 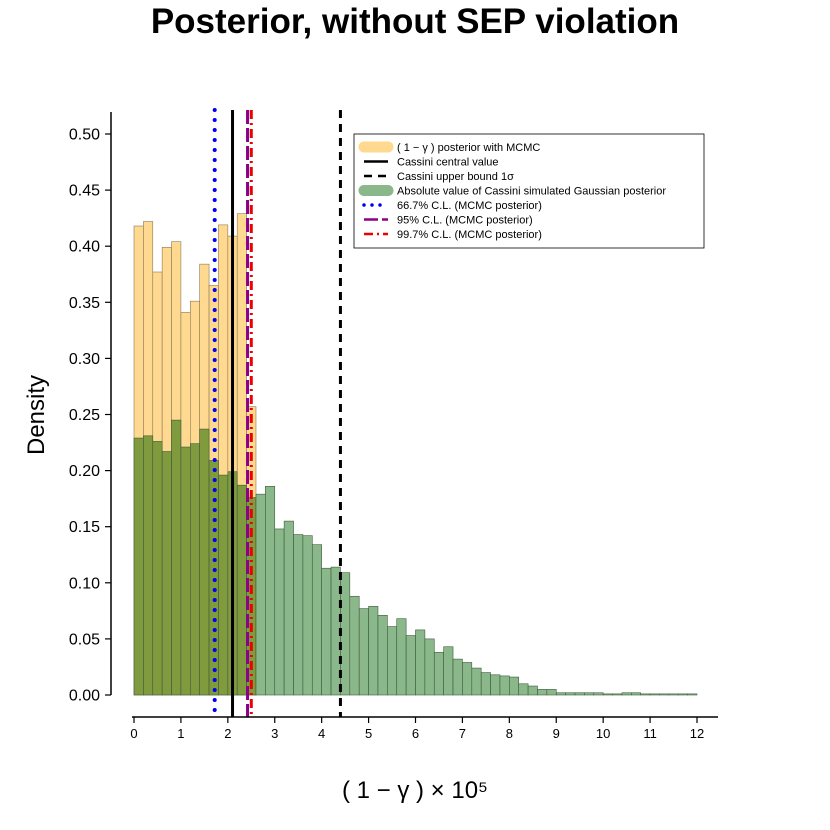 I want to click on legend-label: Cassini central value, so click(x=448, y=163).